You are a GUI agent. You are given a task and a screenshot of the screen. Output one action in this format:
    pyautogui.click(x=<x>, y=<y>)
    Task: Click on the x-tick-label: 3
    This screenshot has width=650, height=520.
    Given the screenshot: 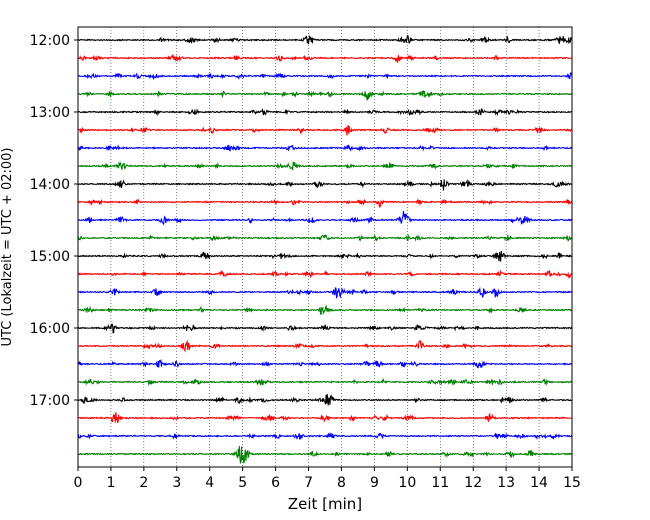 What is the action you would take?
    pyautogui.click(x=176, y=483)
    